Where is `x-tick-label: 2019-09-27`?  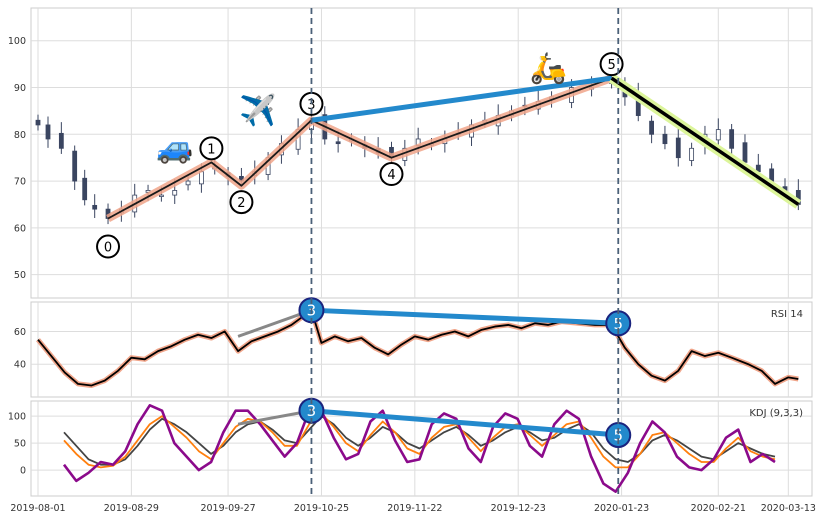
x-tick-label: 2019-09-27 is located at coordinates (227, 508).